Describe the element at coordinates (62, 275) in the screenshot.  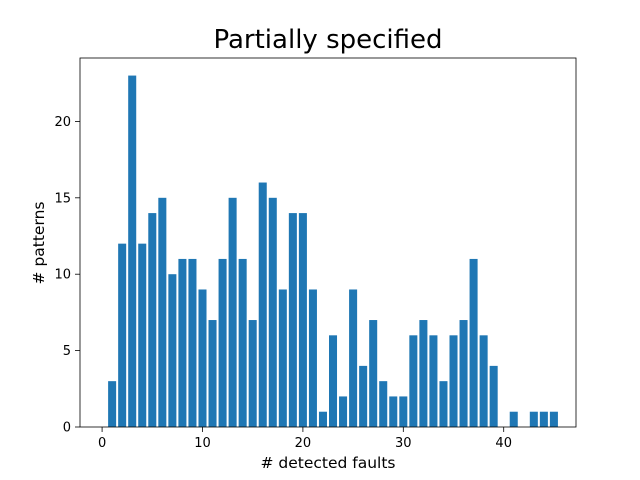
I see `y-tick-label: 10` at that location.